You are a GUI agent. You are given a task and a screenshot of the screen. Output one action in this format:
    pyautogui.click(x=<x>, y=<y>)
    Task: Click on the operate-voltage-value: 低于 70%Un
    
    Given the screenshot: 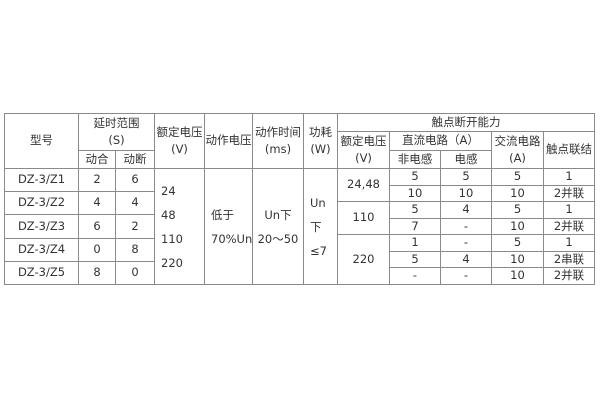 What is the action you would take?
    pyautogui.click(x=228, y=226)
    